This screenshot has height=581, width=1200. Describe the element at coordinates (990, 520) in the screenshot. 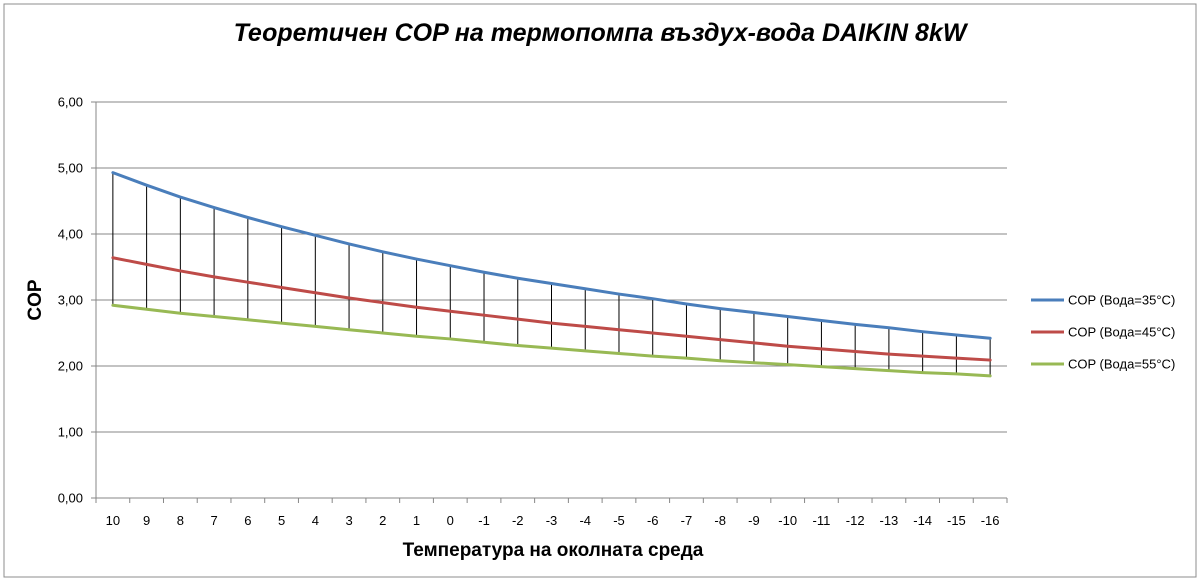

I see `x-tick-label: -16` at that location.